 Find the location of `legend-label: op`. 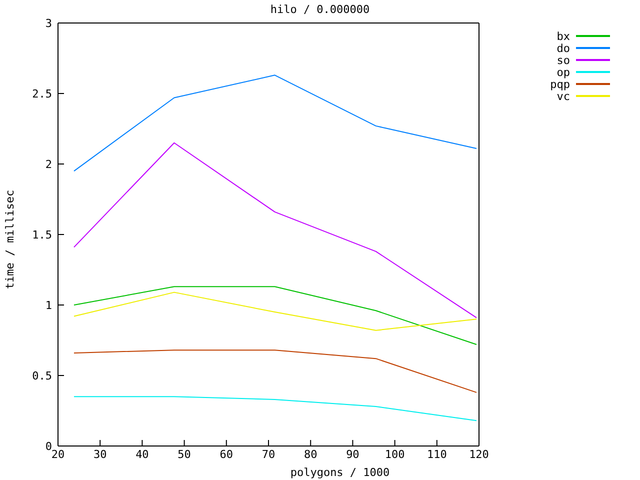

legend-label: op is located at coordinates (563, 72).